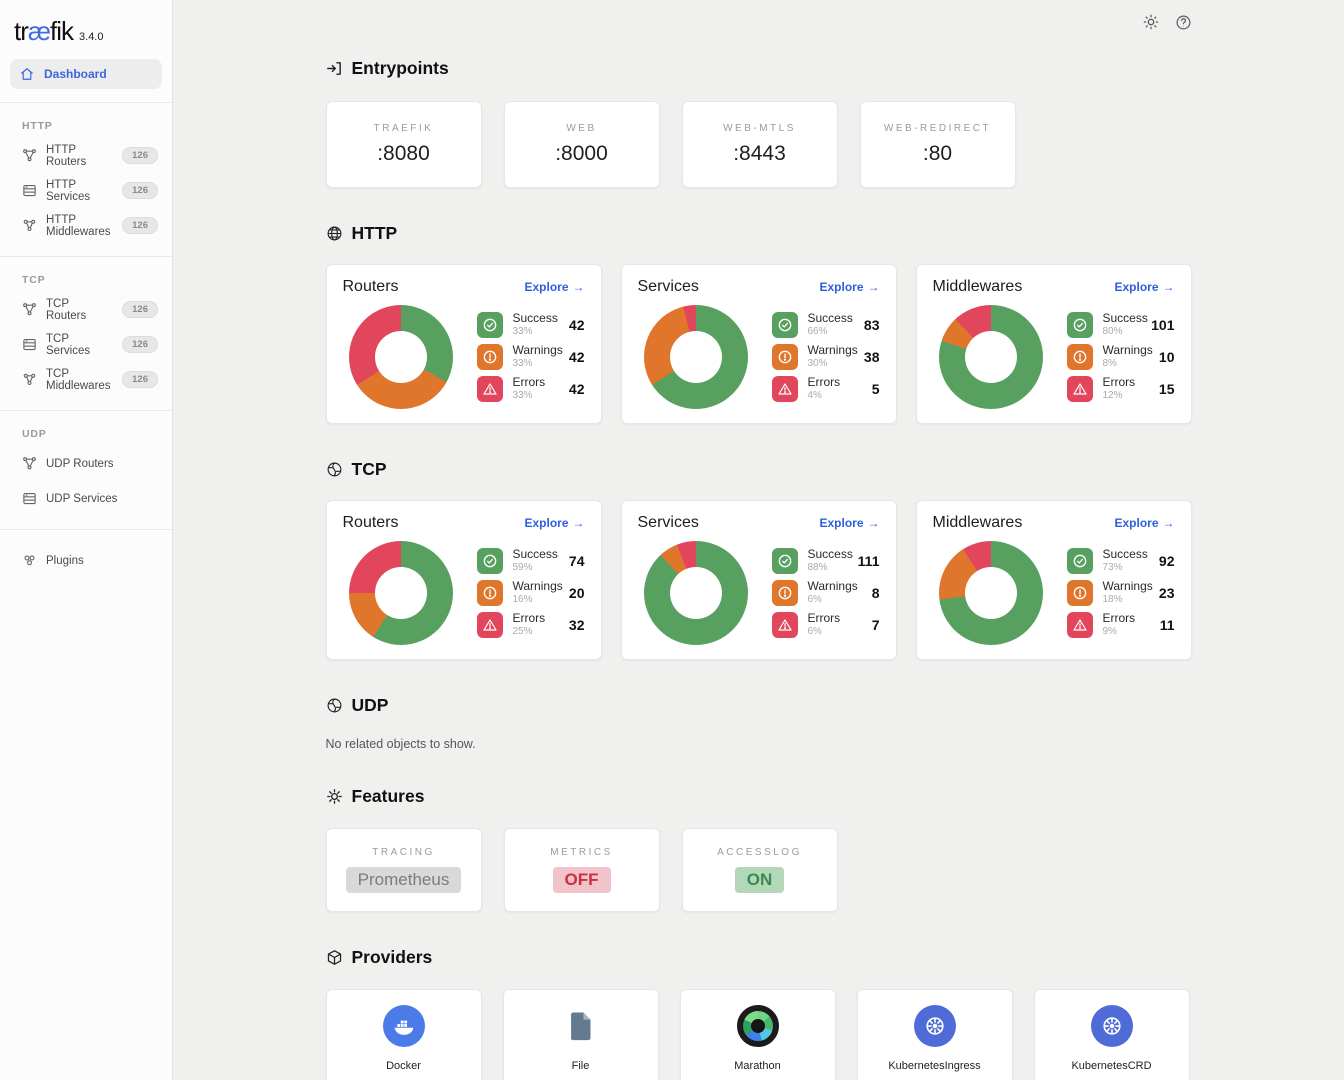 This screenshot has width=1344, height=1080. What do you see at coordinates (1120, 625) in the screenshot?
I see `stat-errors-row: Errors 9% 11` at bounding box center [1120, 625].